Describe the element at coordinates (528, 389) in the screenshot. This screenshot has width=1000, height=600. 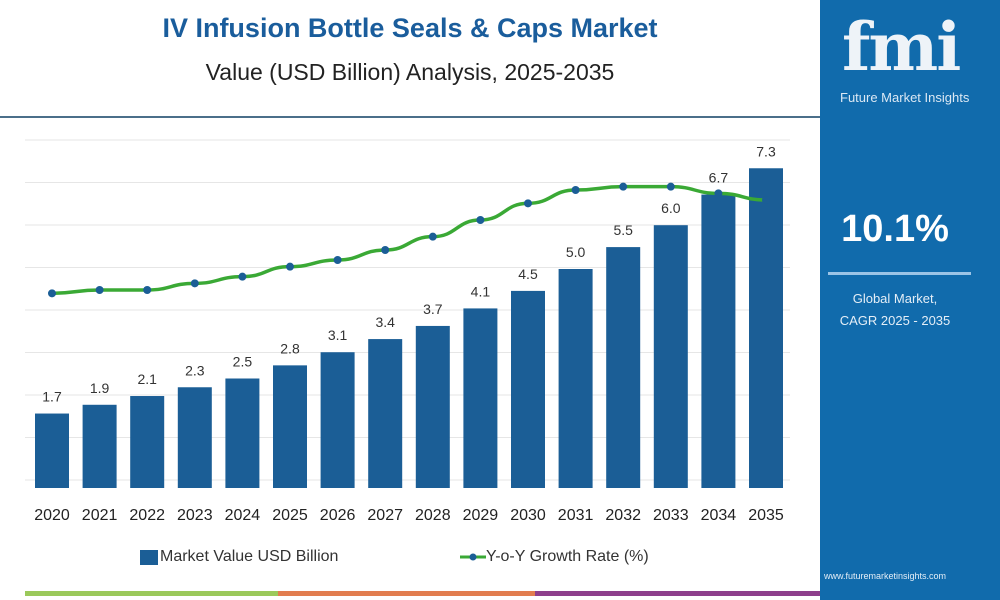
I see `bar-2030` at that location.